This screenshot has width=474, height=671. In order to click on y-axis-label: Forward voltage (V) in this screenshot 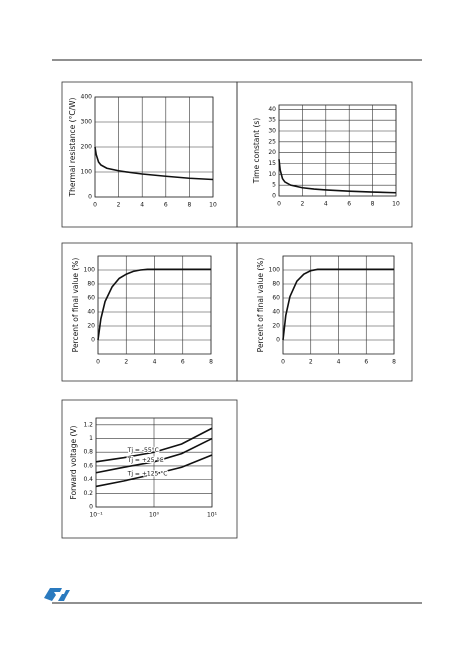, I will do `click(73, 462)`.